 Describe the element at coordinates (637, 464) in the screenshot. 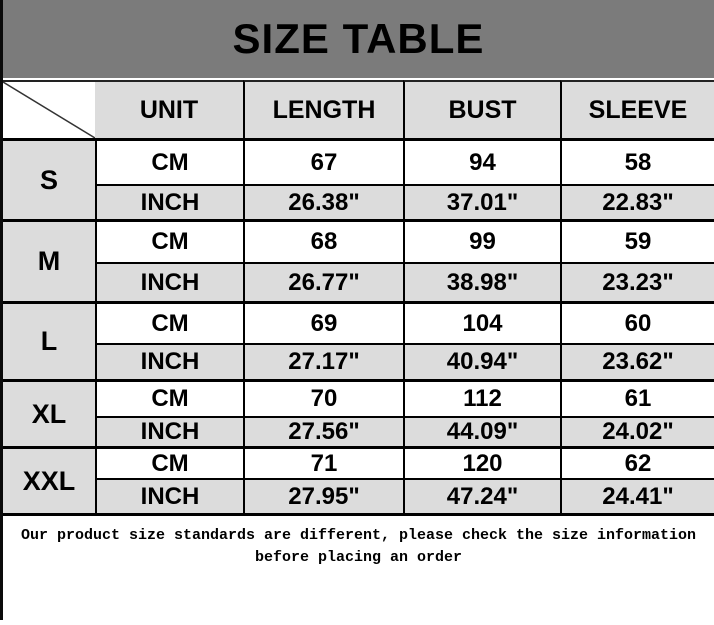

I see `sleeve-value: 62` at that location.